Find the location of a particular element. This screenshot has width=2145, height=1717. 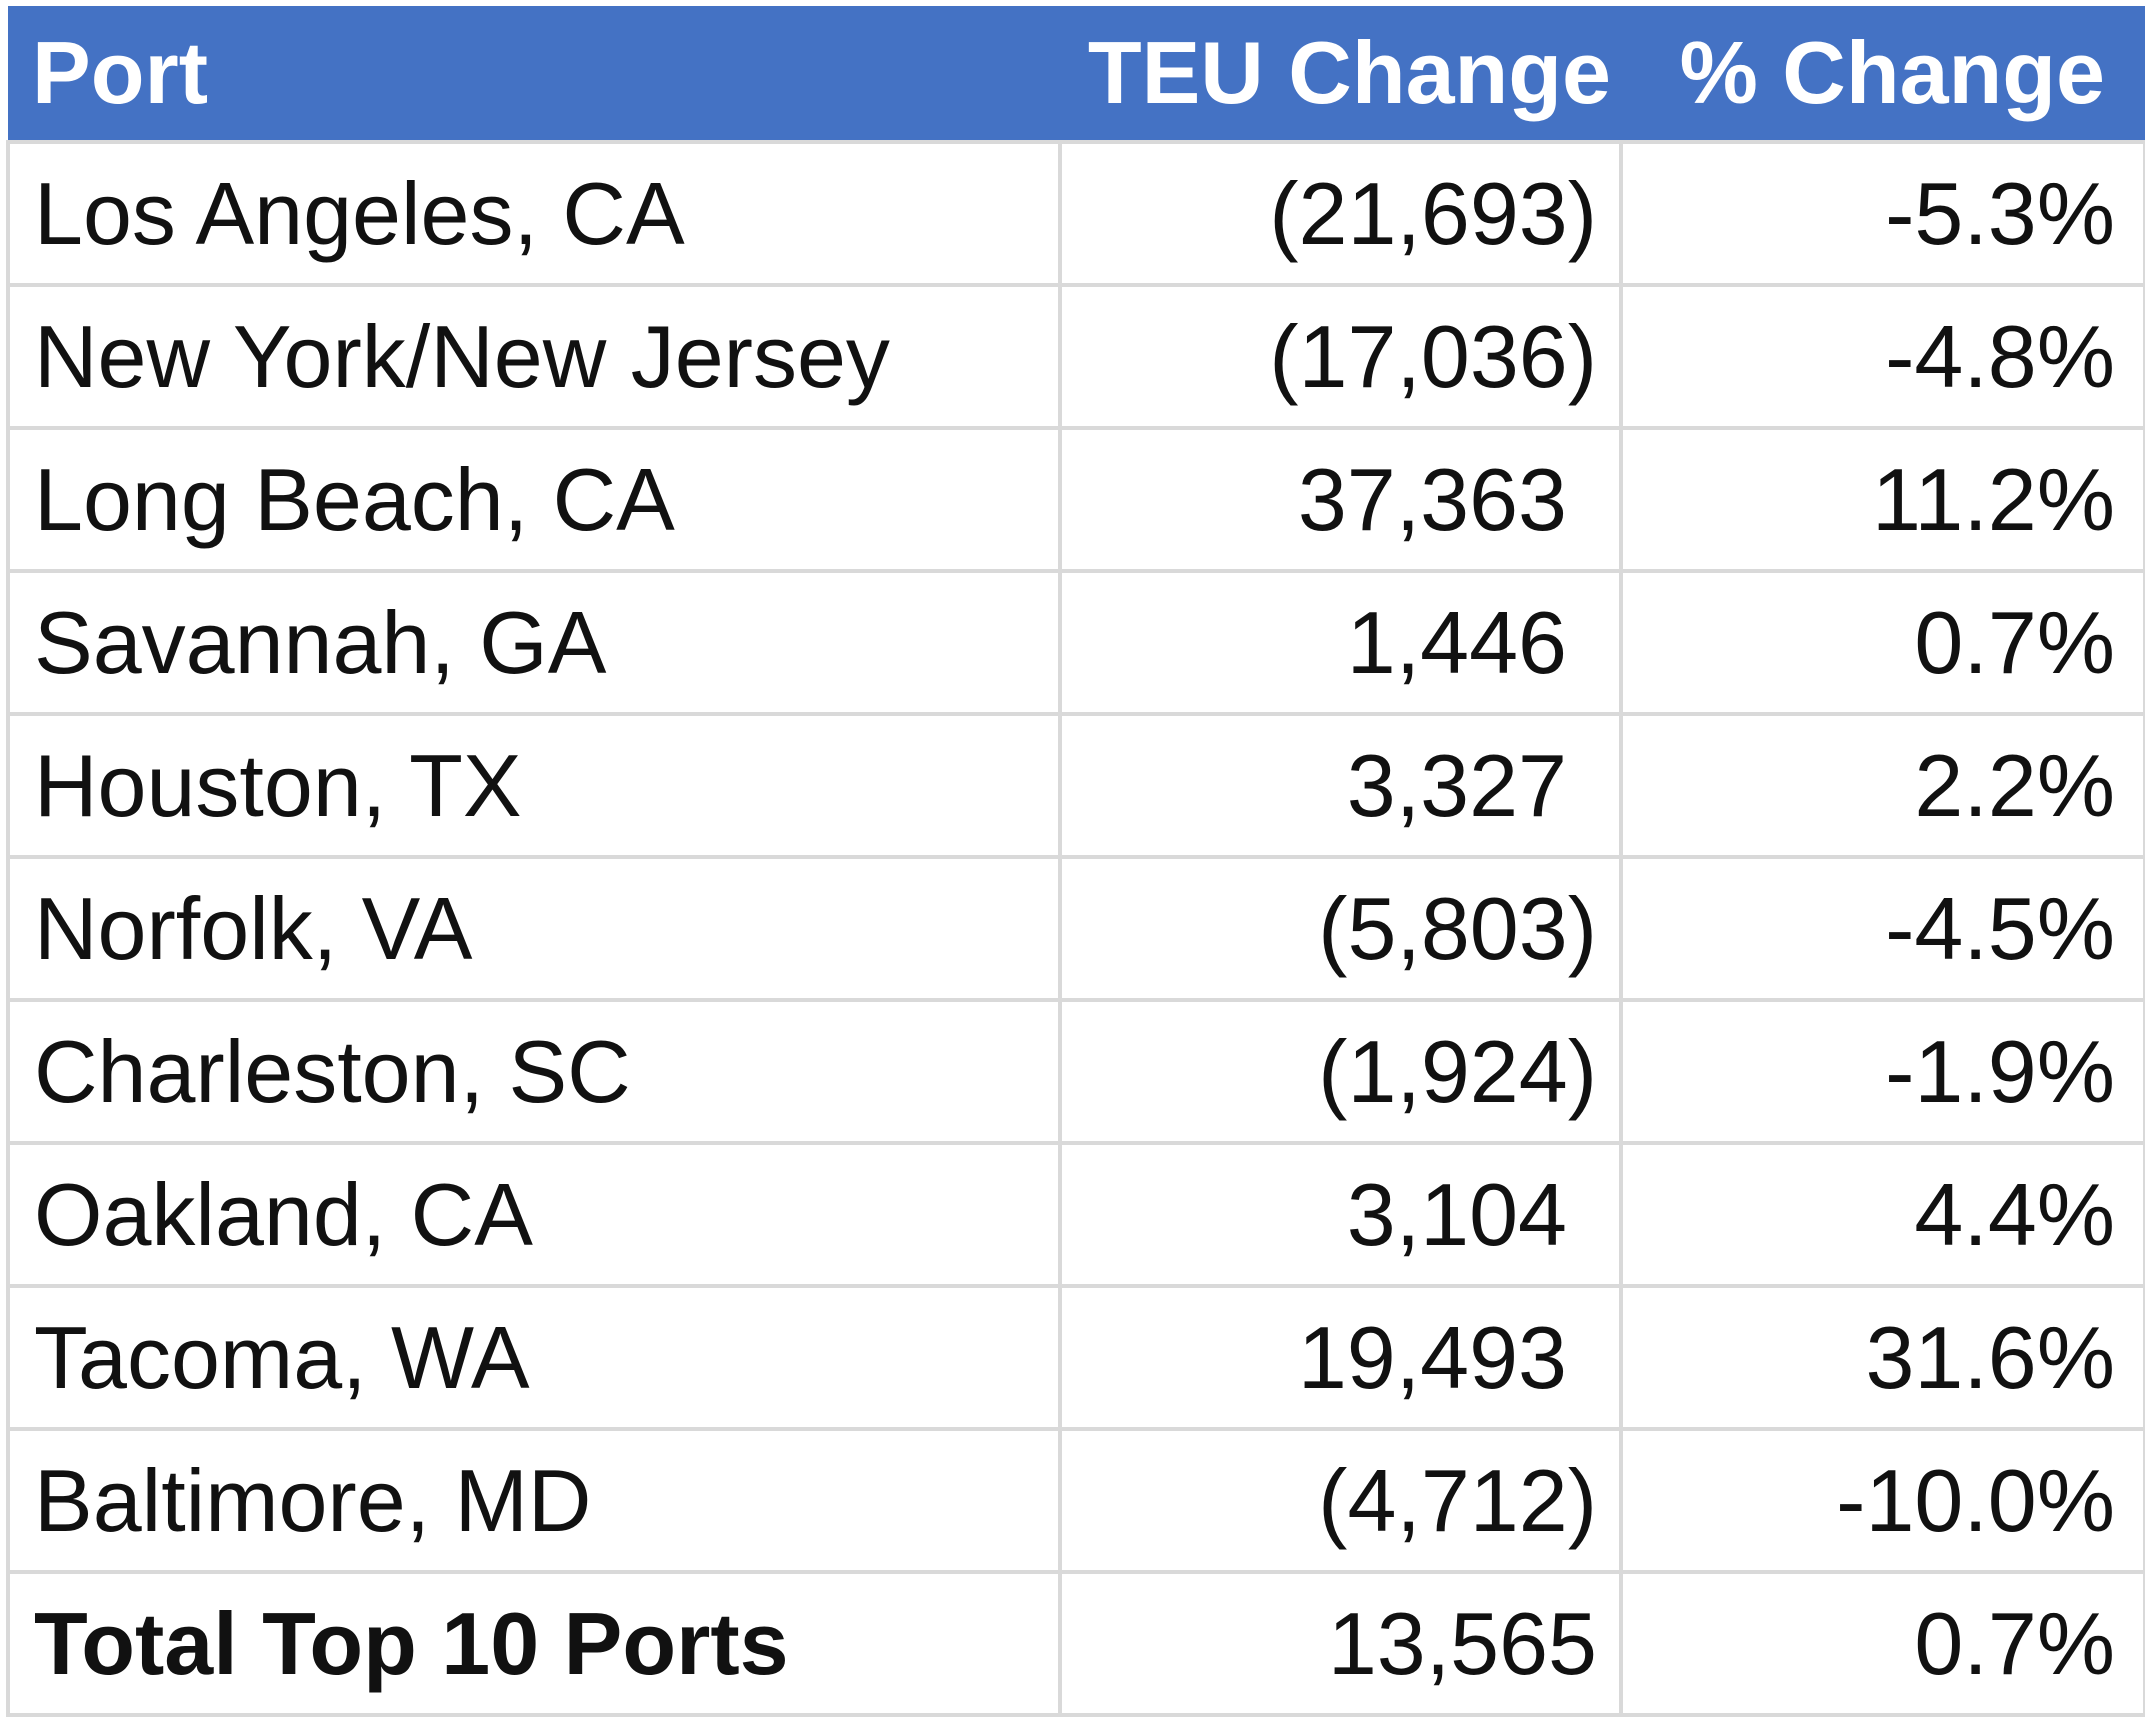

teu-change-cell: (17,036) is located at coordinates (1340, 356).